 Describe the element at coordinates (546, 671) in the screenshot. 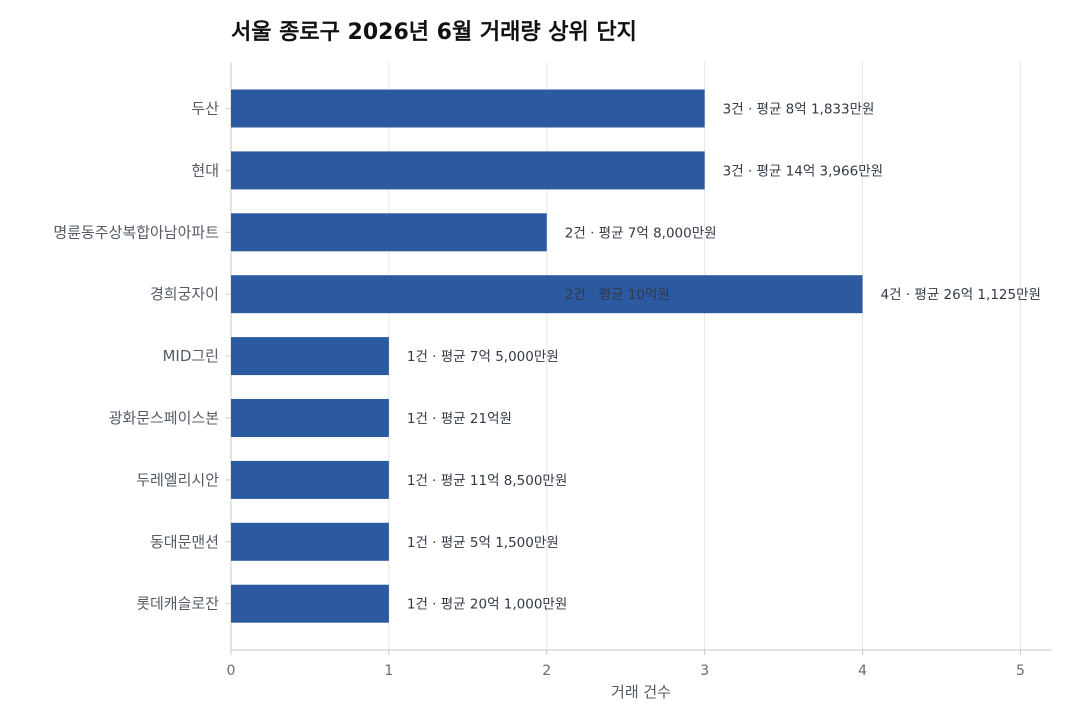

I see `x-tick-label: 2` at that location.